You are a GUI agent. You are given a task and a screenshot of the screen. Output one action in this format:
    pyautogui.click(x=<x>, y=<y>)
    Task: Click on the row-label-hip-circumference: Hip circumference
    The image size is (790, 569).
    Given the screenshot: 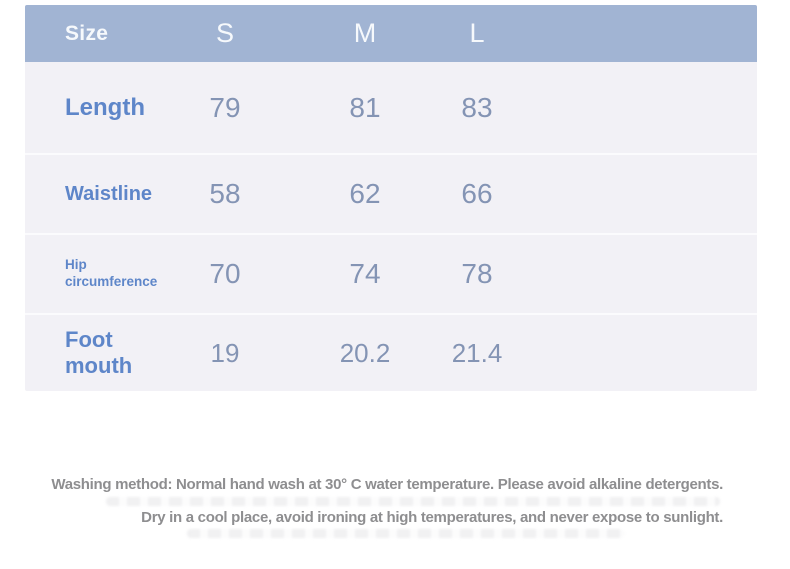 What is the action you would take?
    pyautogui.click(x=111, y=273)
    